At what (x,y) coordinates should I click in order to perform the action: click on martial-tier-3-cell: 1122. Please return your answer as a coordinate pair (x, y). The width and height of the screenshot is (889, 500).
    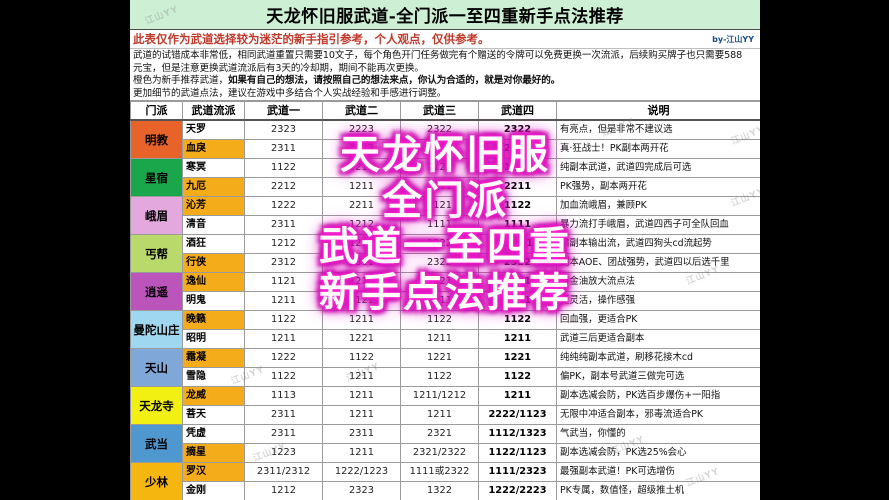
    Looking at the image, I should click on (439, 168).